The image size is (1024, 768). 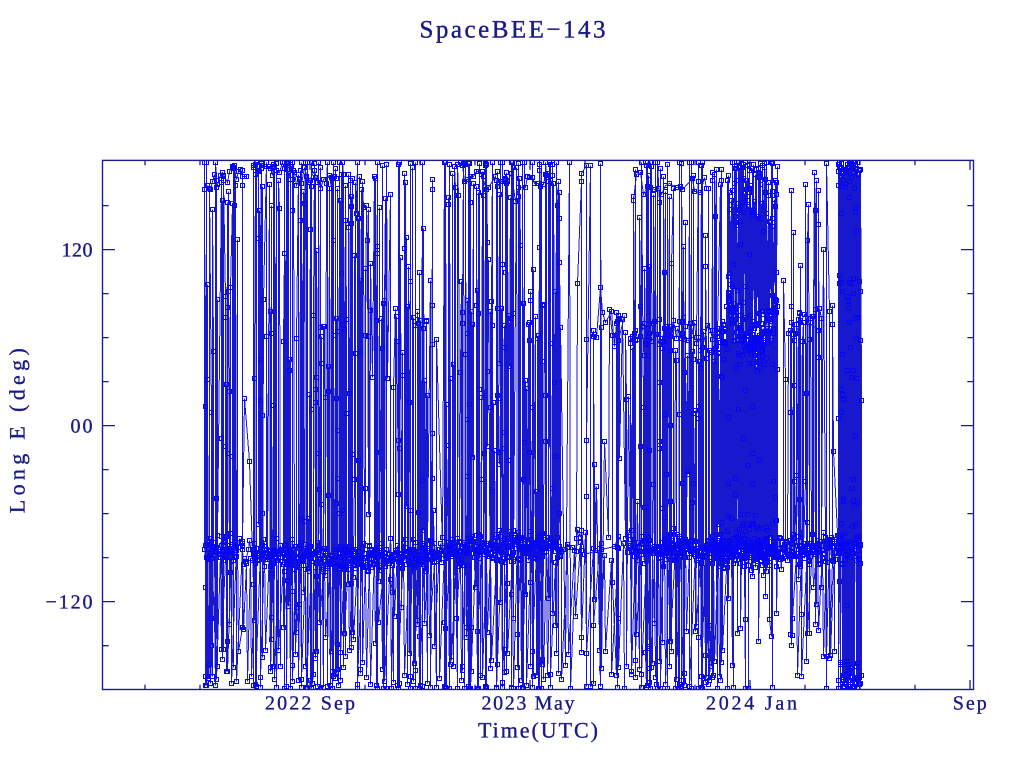 What do you see at coordinates (538, 730) in the screenshot?
I see `svg-text: Time(UTC)` at bounding box center [538, 730].